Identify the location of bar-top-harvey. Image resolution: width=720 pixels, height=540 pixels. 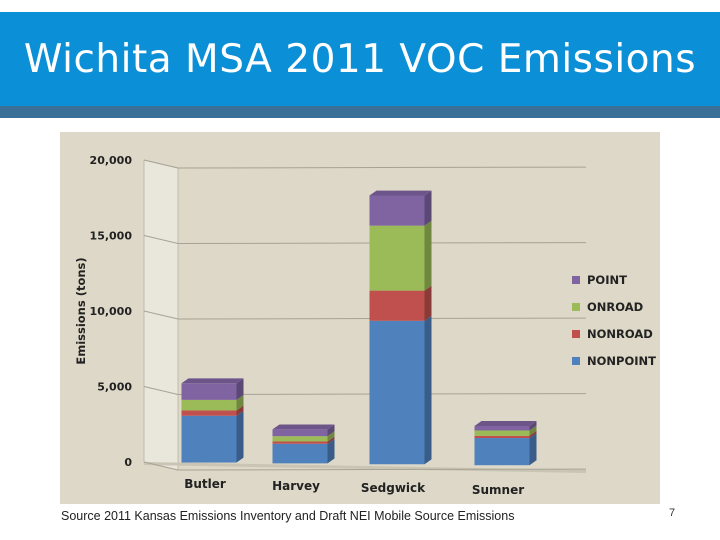
(303, 427).